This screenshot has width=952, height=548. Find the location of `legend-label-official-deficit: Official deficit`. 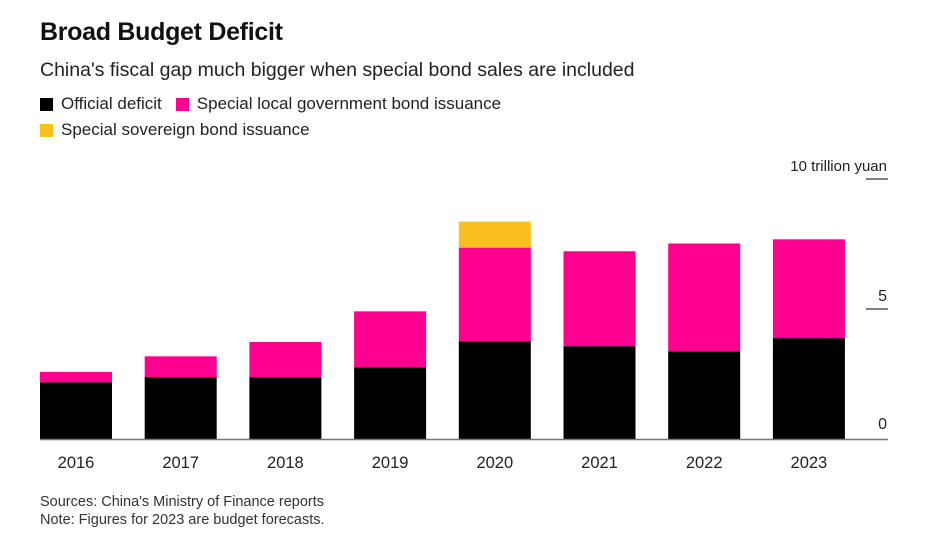

legend-label-official-deficit: Official deficit is located at coordinates (111, 103).